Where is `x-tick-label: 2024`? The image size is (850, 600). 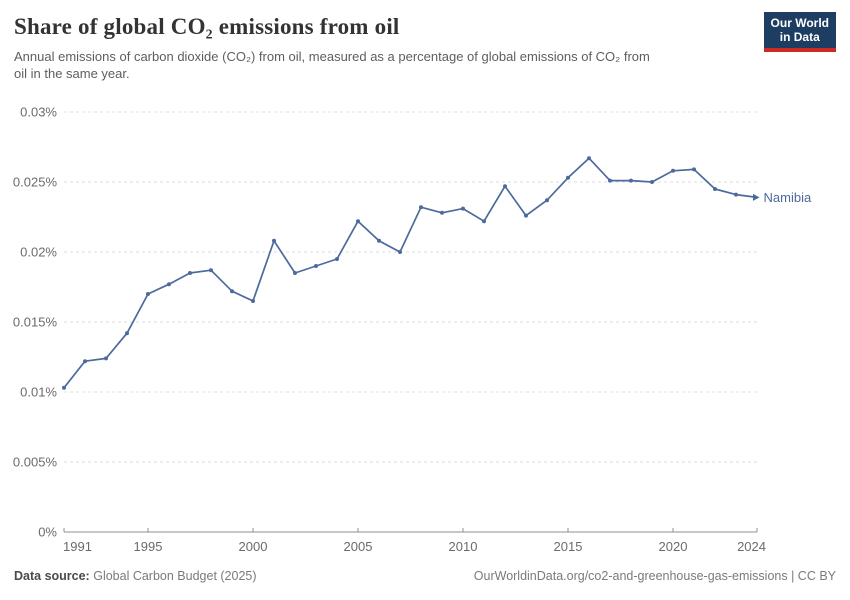 x-tick-label: 2024 is located at coordinates (751, 546).